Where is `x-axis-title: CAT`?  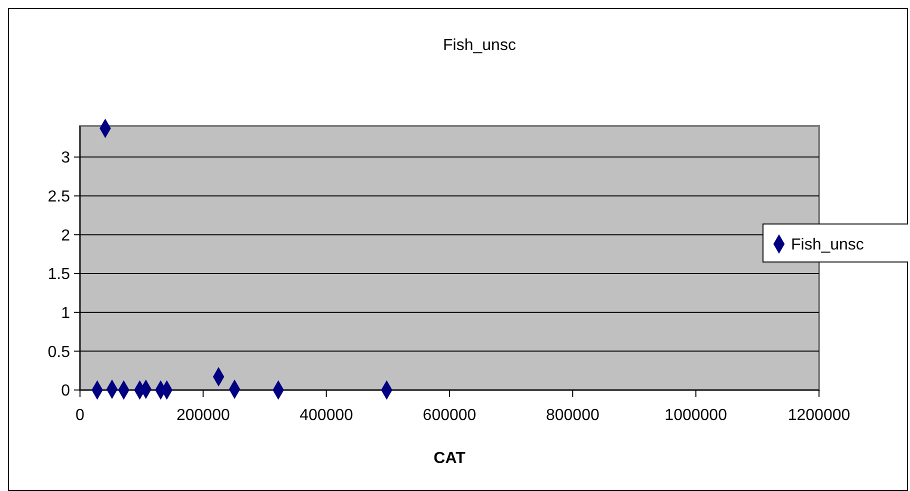 x-axis-title: CAT is located at coordinates (450, 458).